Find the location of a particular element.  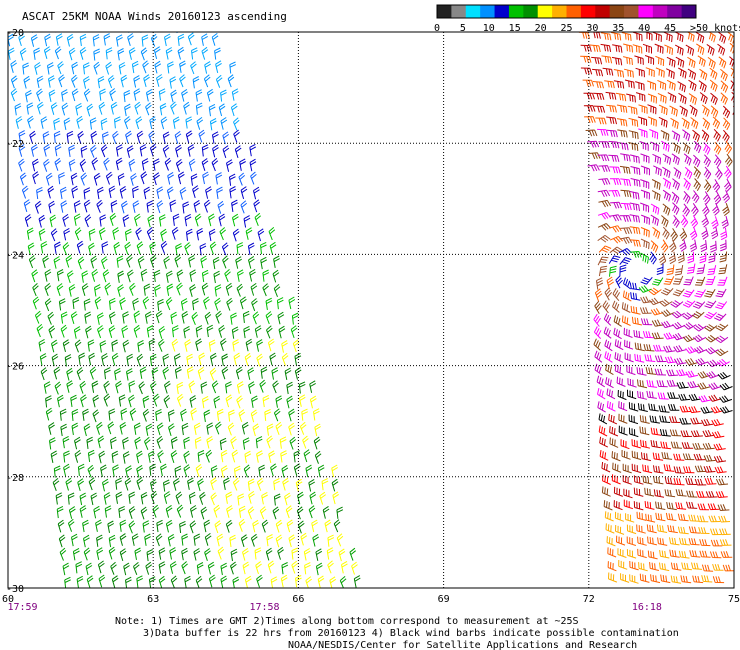

legend-label: >50 knots is located at coordinates (715, 28).